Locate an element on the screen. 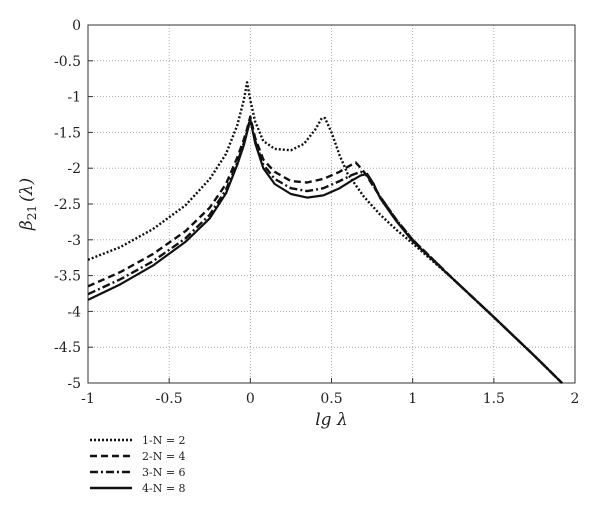 Image resolution: width=600 pixels, height=523 pixels. y-tick-label: -1.5 is located at coordinates (67, 133).